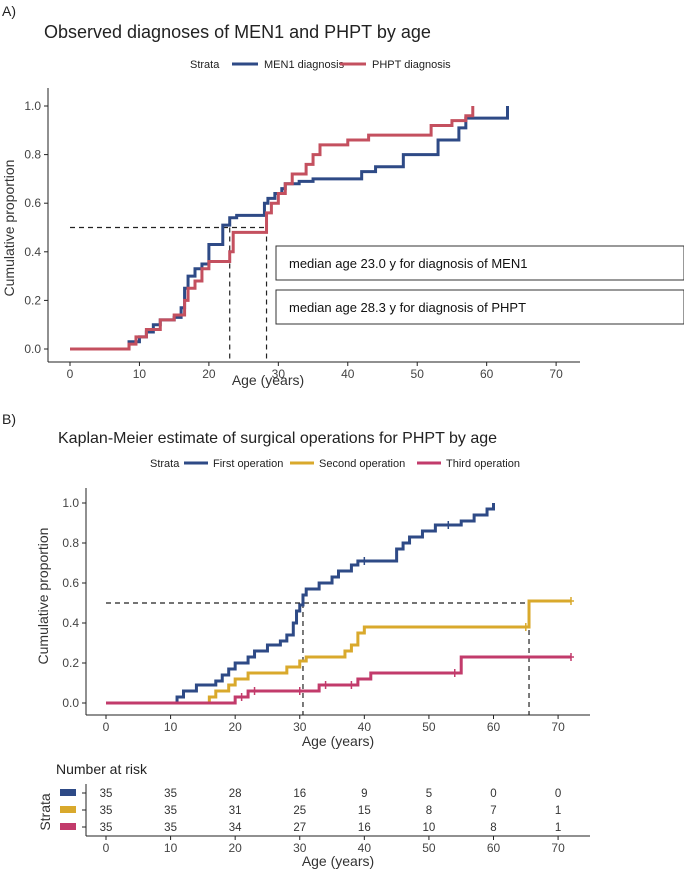 The image size is (684, 873). Describe the element at coordinates (318, 658) in the screenshot. I see `panel-b-median-lines` at that location.